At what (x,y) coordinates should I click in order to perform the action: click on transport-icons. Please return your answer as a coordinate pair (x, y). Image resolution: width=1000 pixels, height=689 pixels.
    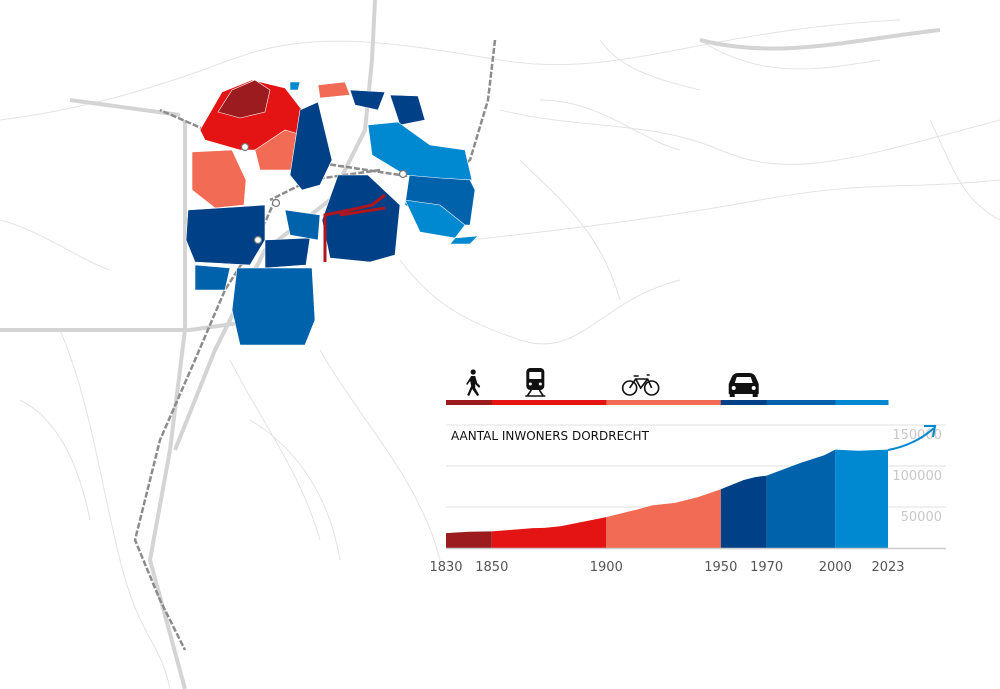
    Looking at the image, I should click on (612, 382).